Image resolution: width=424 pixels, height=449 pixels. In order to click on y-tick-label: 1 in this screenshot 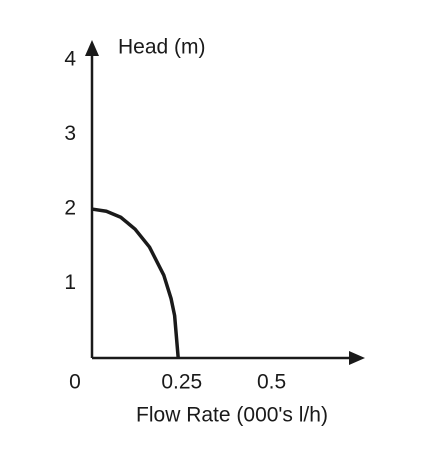, I will do `click(70, 282)`.